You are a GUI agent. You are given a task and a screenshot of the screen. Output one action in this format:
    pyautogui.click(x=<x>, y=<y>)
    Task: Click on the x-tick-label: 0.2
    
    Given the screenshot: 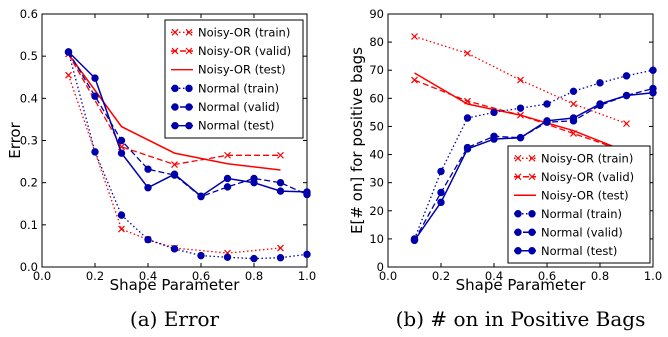 What is the action you would take?
    pyautogui.click(x=441, y=276)
    